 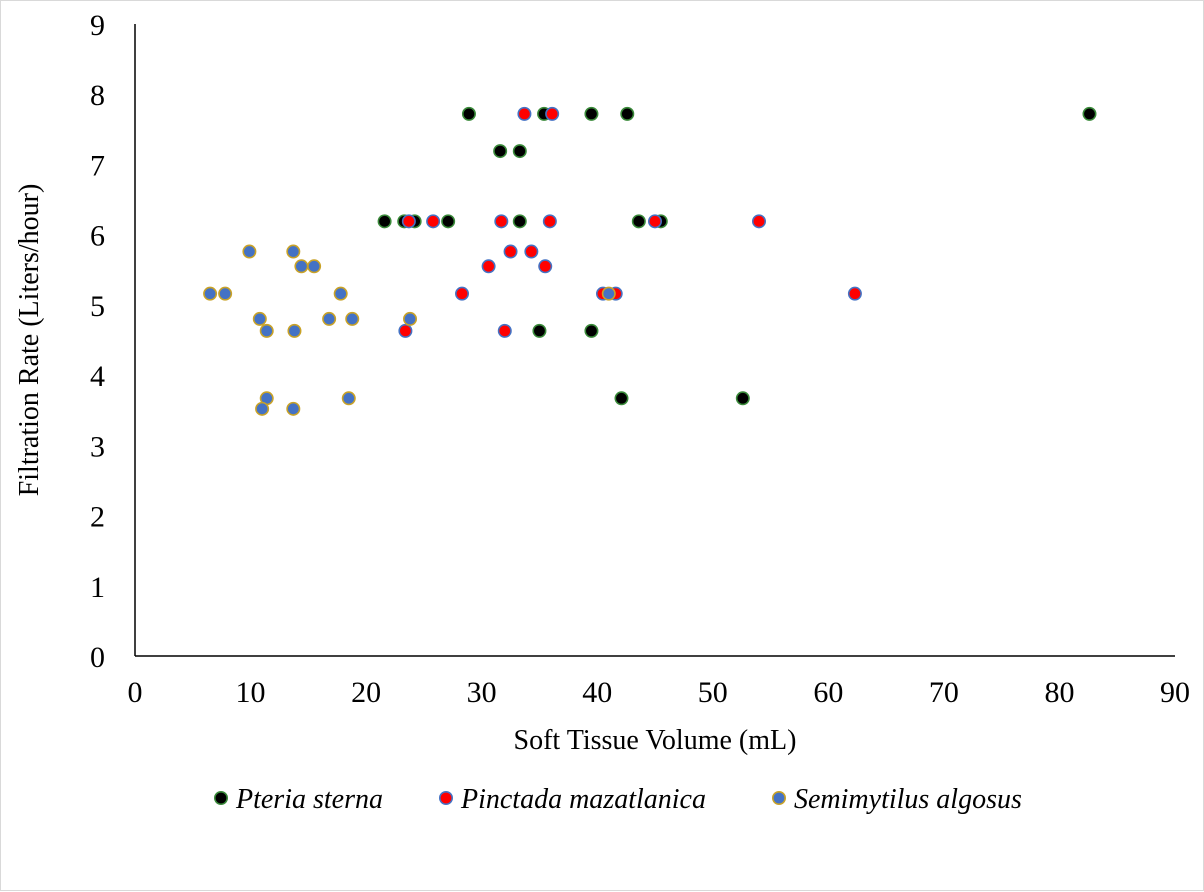 What do you see at coordinates (366, 692) in the screenshot?
I see `x-tick-label: 20` at bounding box center [366, 692].